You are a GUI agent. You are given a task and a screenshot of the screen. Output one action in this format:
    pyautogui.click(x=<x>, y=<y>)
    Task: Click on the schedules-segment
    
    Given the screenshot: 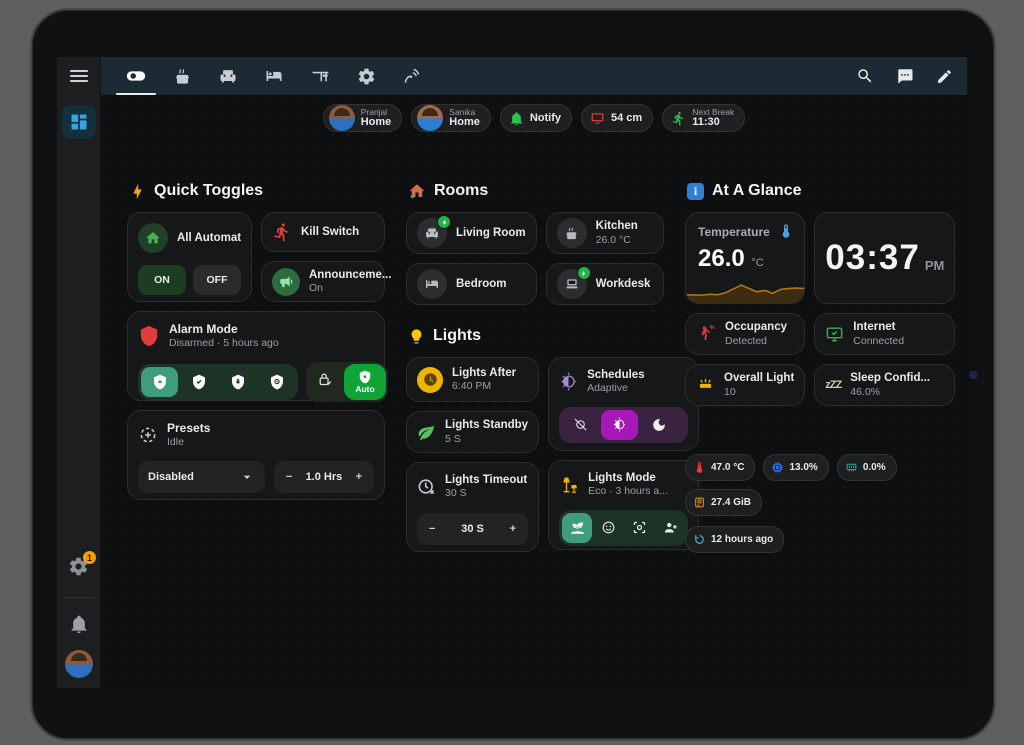 What is the action you would take?
    pyautogui.click(x=624, y=424)
    